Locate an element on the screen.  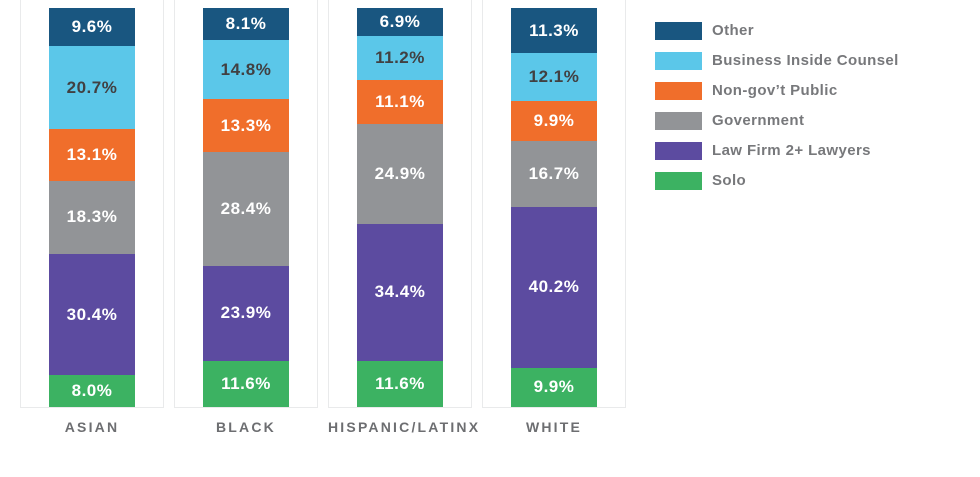
bar-segment: 13.1% is located at coordinates (92, 154).